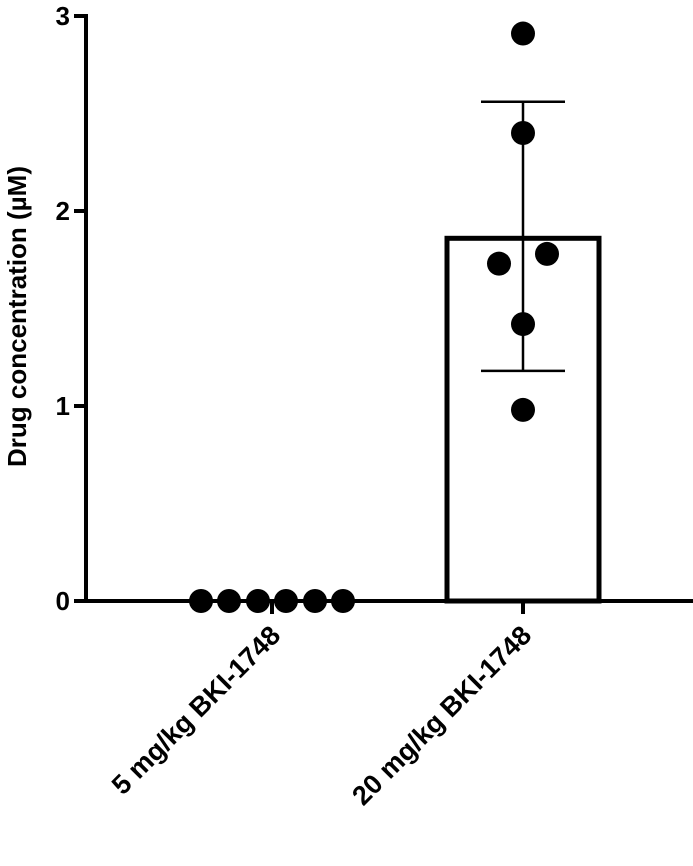  I want to click on y-tick-label: 2, so click(63, 211).